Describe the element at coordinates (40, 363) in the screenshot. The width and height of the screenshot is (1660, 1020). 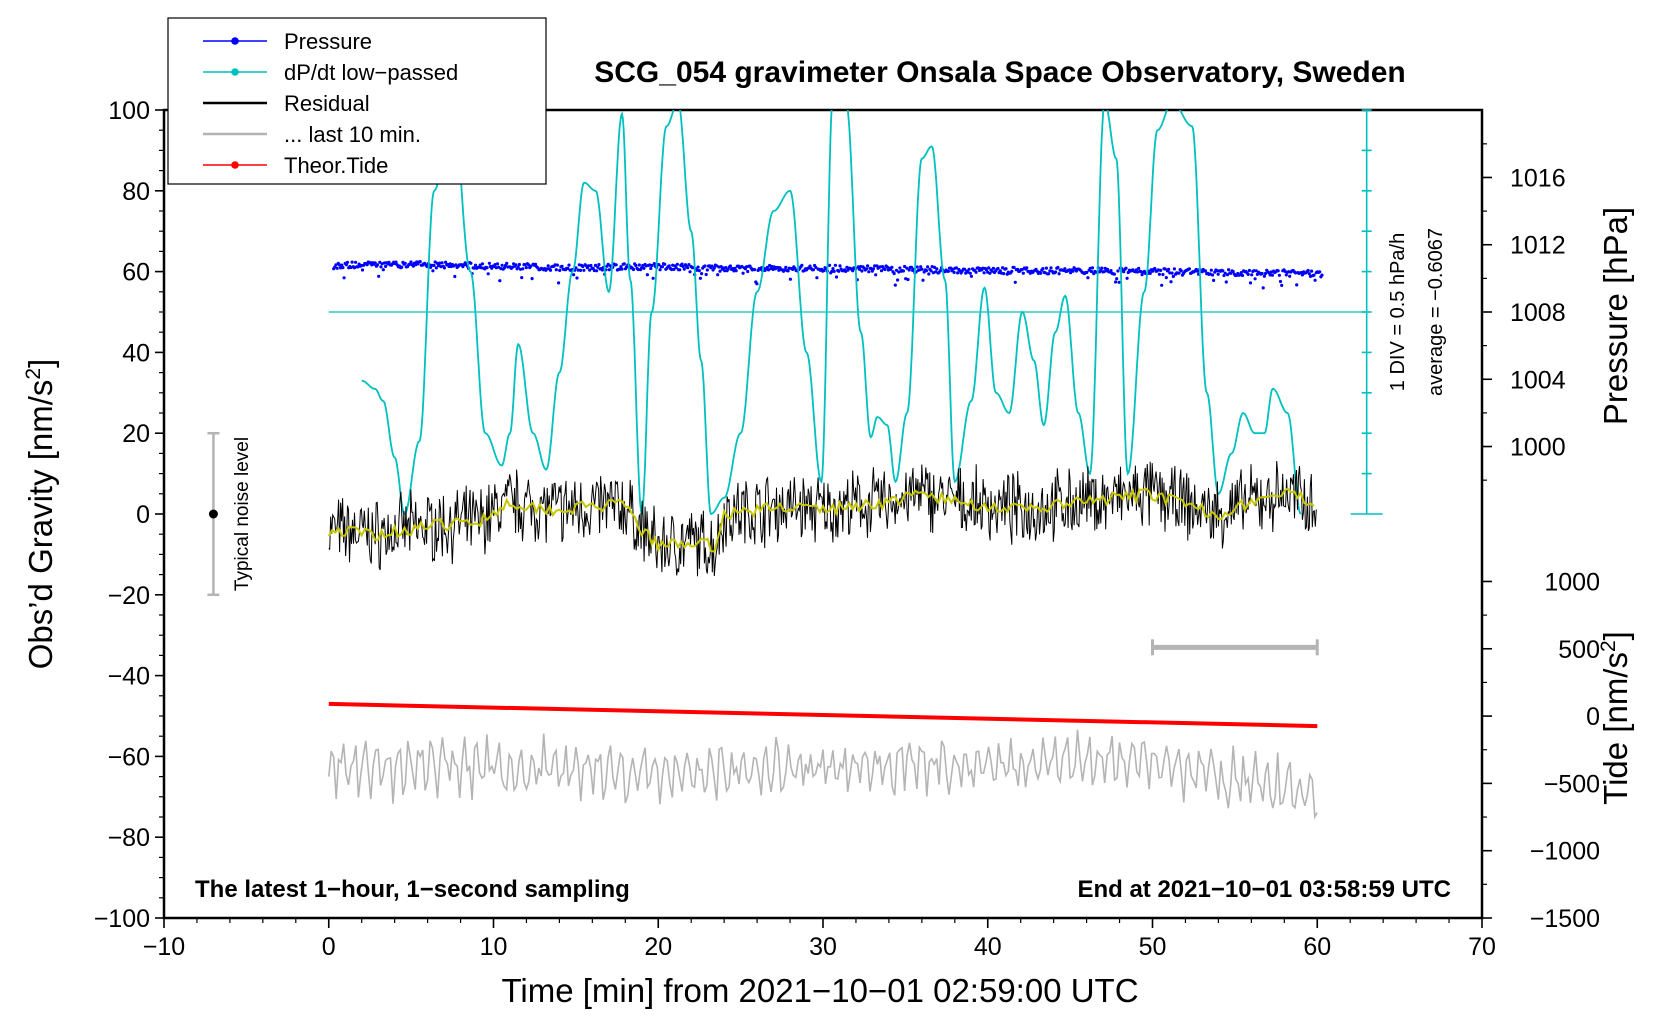
I see `y-axis-title-end: ]` at that location.